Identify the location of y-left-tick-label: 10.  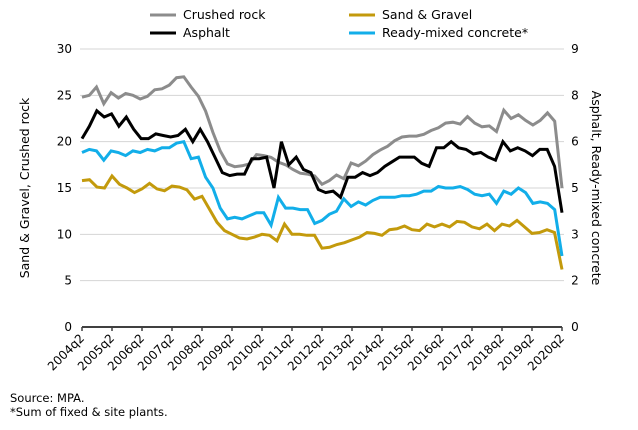
(64, 234).